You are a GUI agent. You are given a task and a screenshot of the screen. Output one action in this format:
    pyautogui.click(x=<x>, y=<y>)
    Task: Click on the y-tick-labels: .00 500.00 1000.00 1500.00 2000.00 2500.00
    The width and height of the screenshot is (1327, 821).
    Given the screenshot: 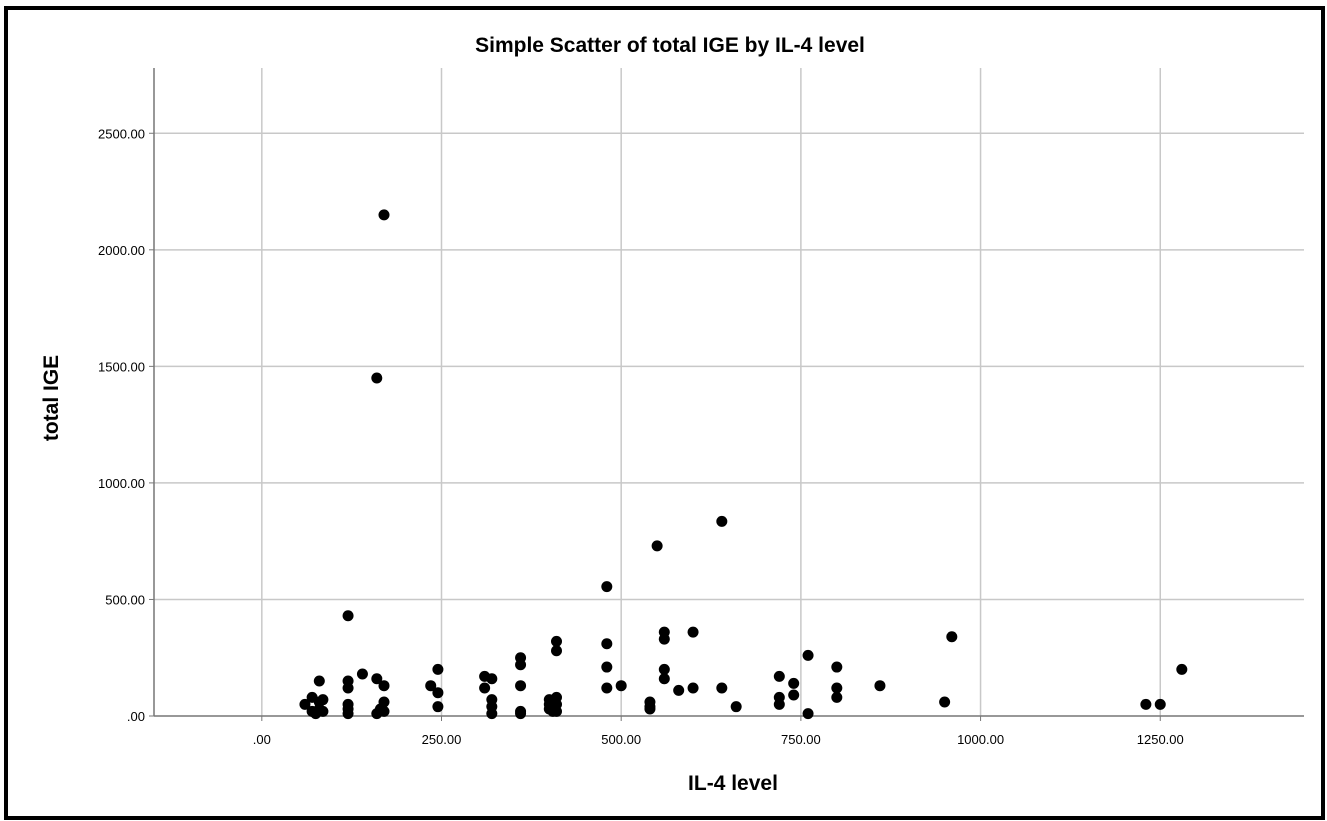 What is the action you would take?
    pyautogui.click(x=121, y=425)
    